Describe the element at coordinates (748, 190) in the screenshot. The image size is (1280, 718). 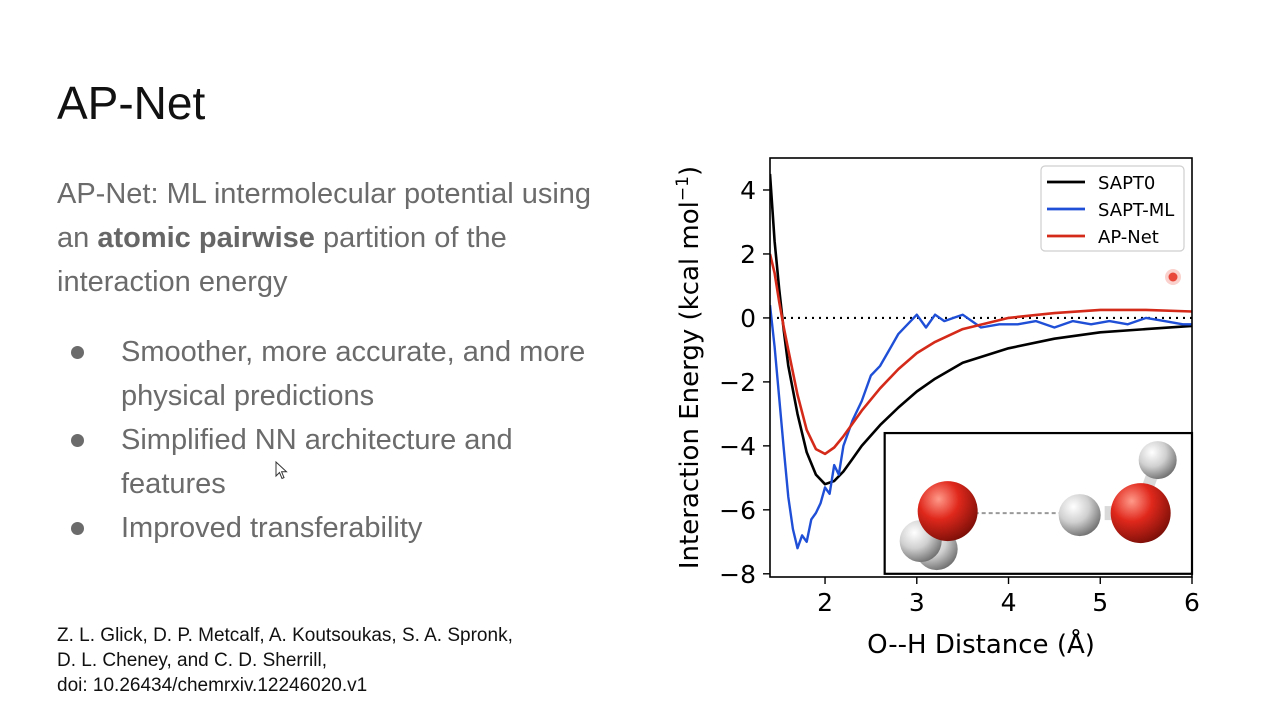
I see `y-tick-label: 4` at that location.